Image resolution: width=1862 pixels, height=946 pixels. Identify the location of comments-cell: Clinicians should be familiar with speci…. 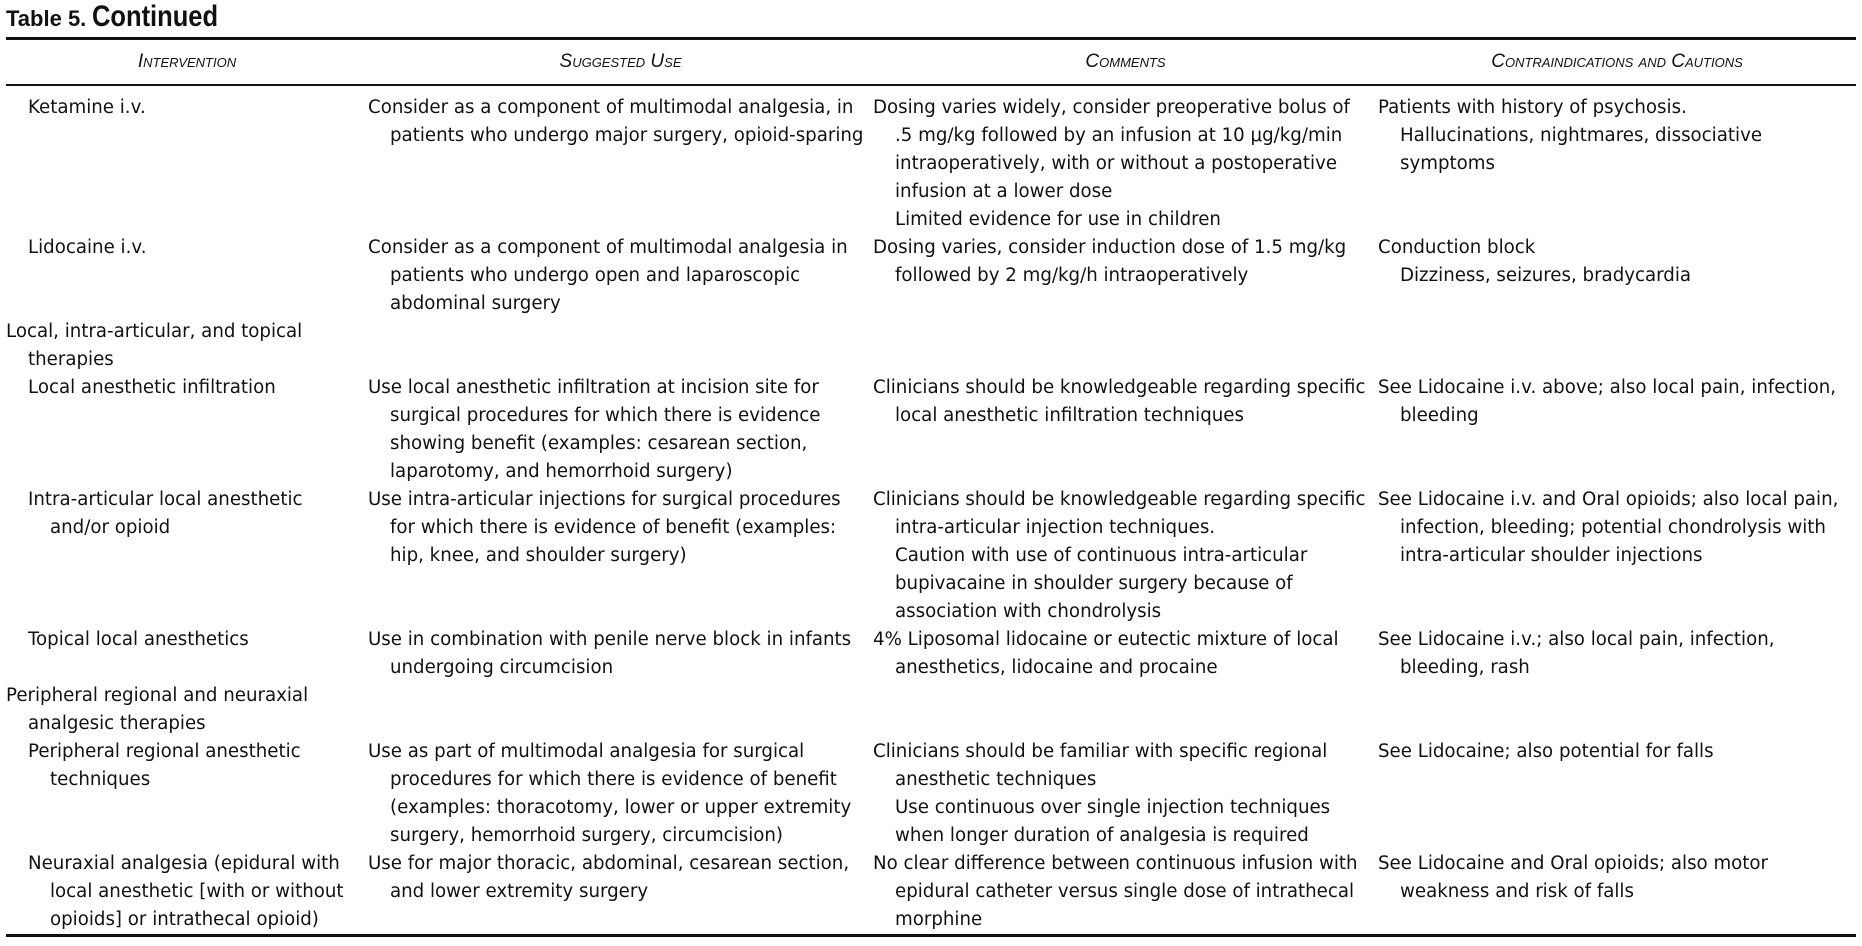
(1125, 794).